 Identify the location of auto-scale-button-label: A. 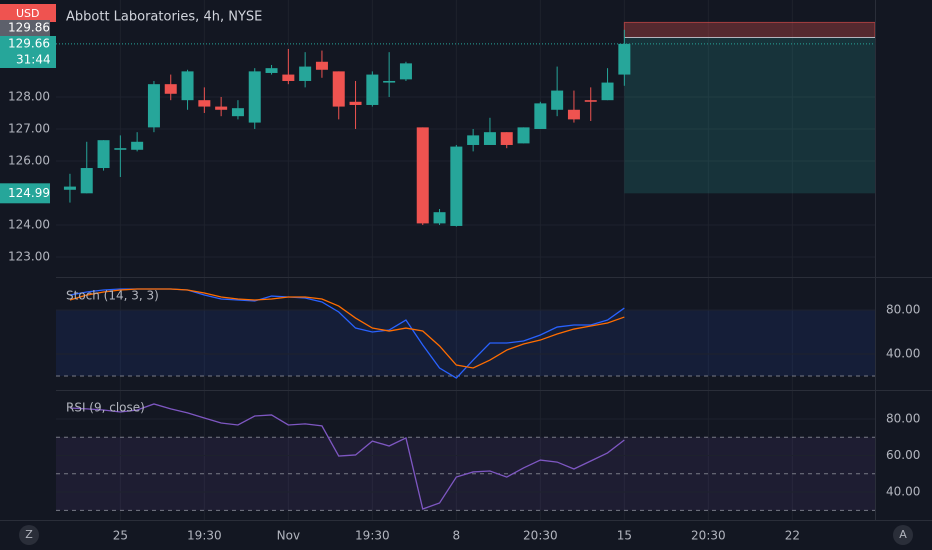
(903, 534).